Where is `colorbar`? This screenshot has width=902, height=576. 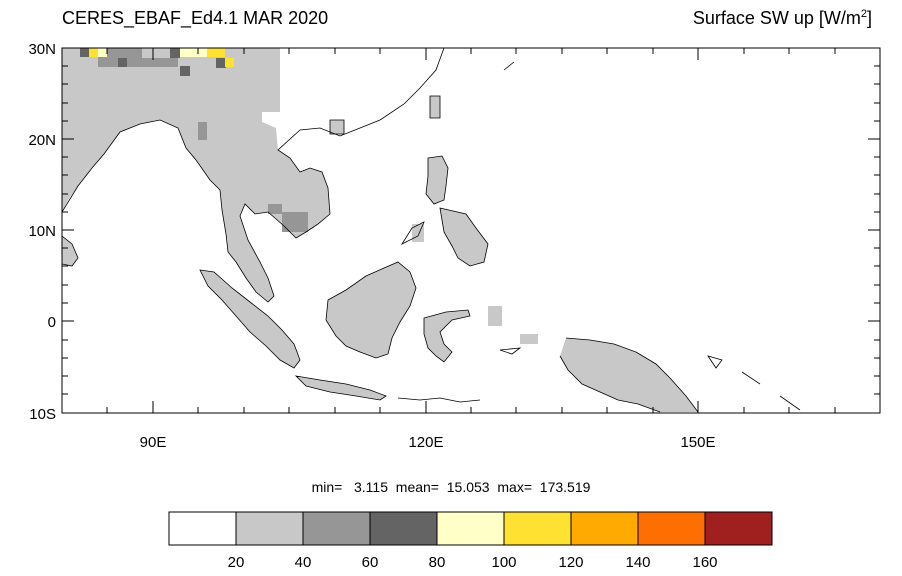
colorbar is located at coordinates (470, 528).